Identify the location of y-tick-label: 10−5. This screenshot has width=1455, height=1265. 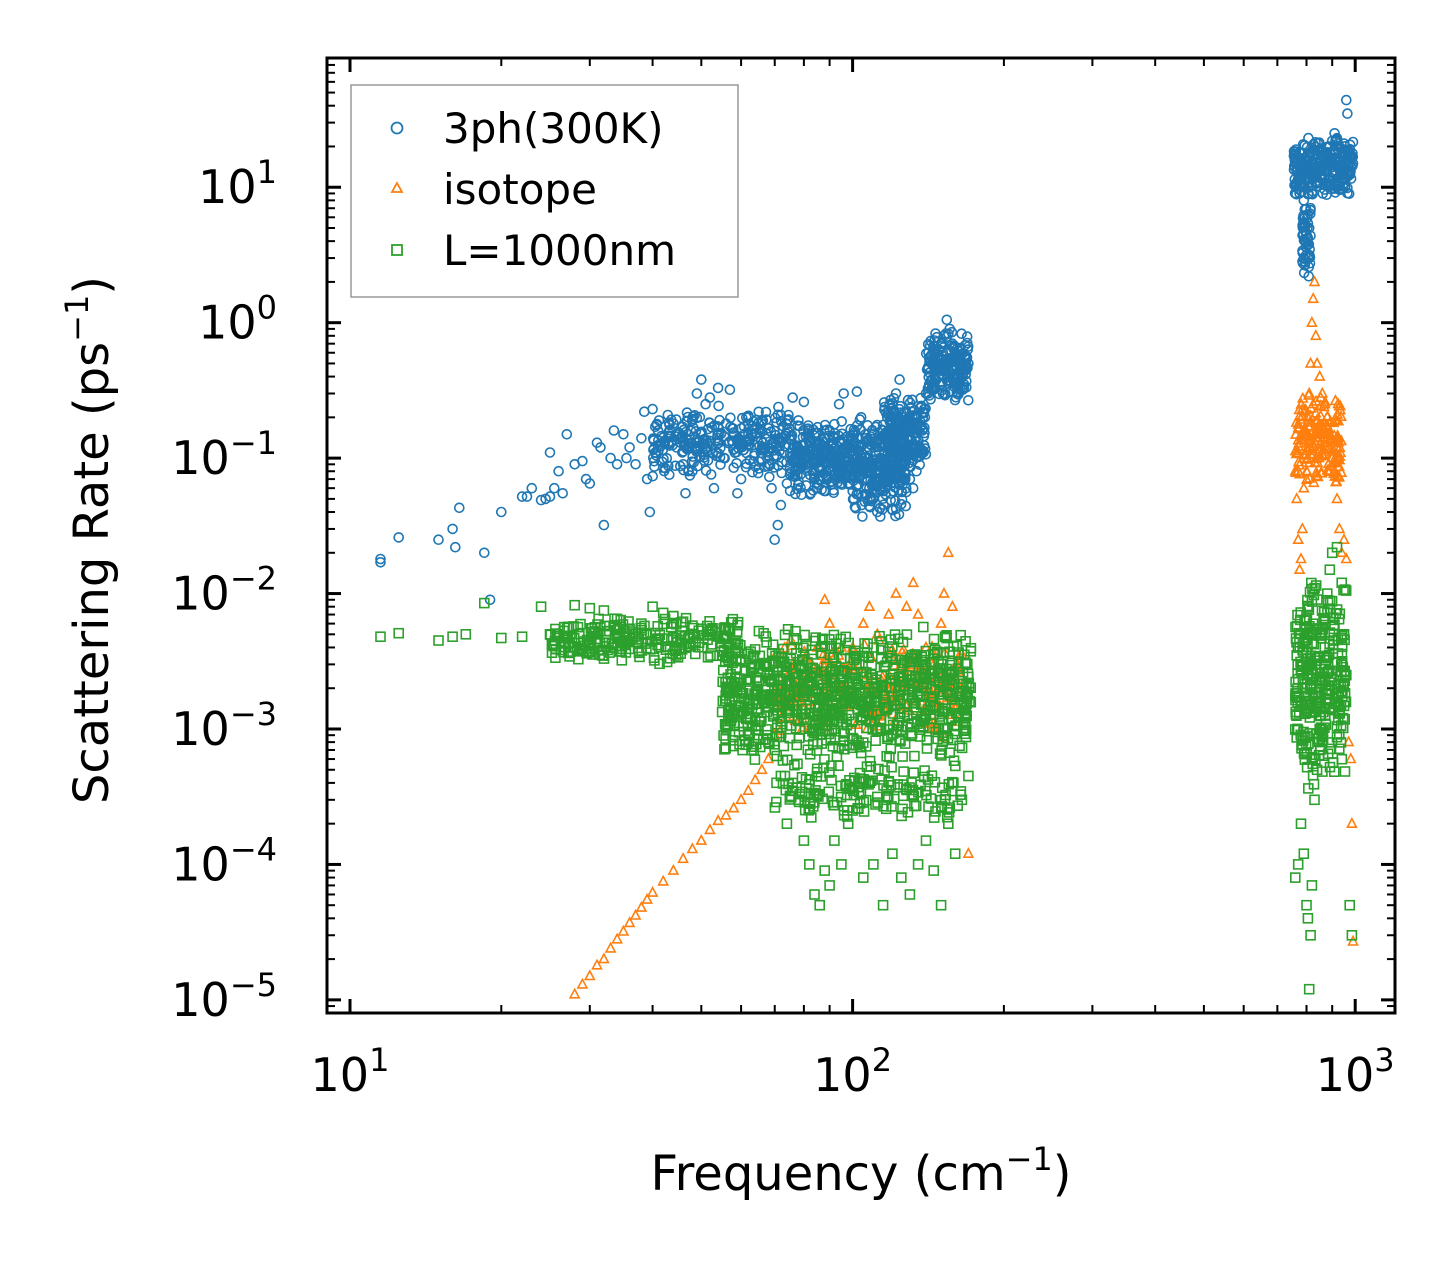
(224, 996).